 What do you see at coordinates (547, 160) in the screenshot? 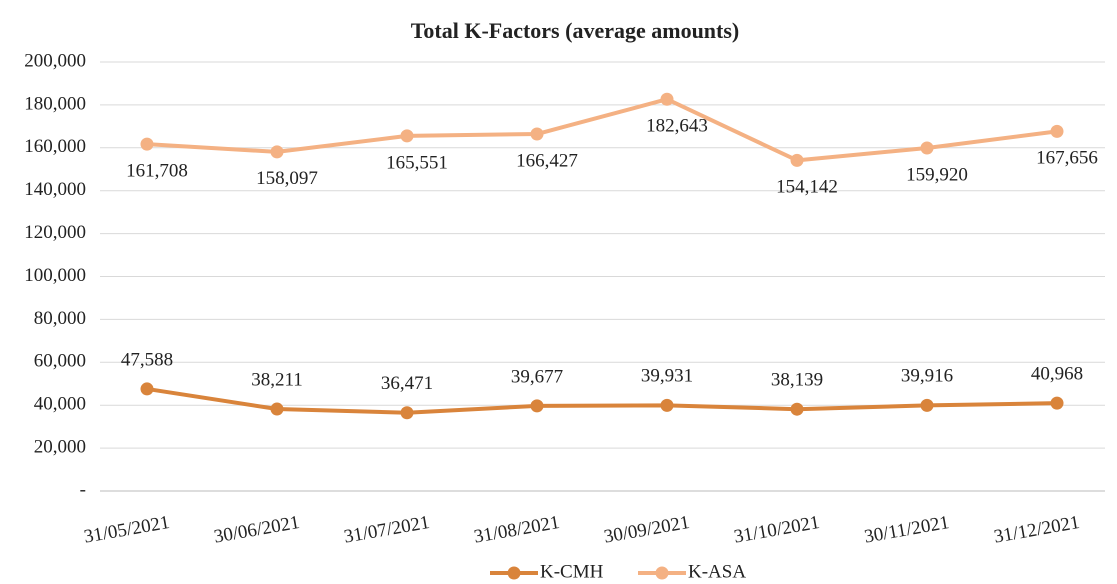
I see `data-label: 166,427` at bounding box center [547, 160].